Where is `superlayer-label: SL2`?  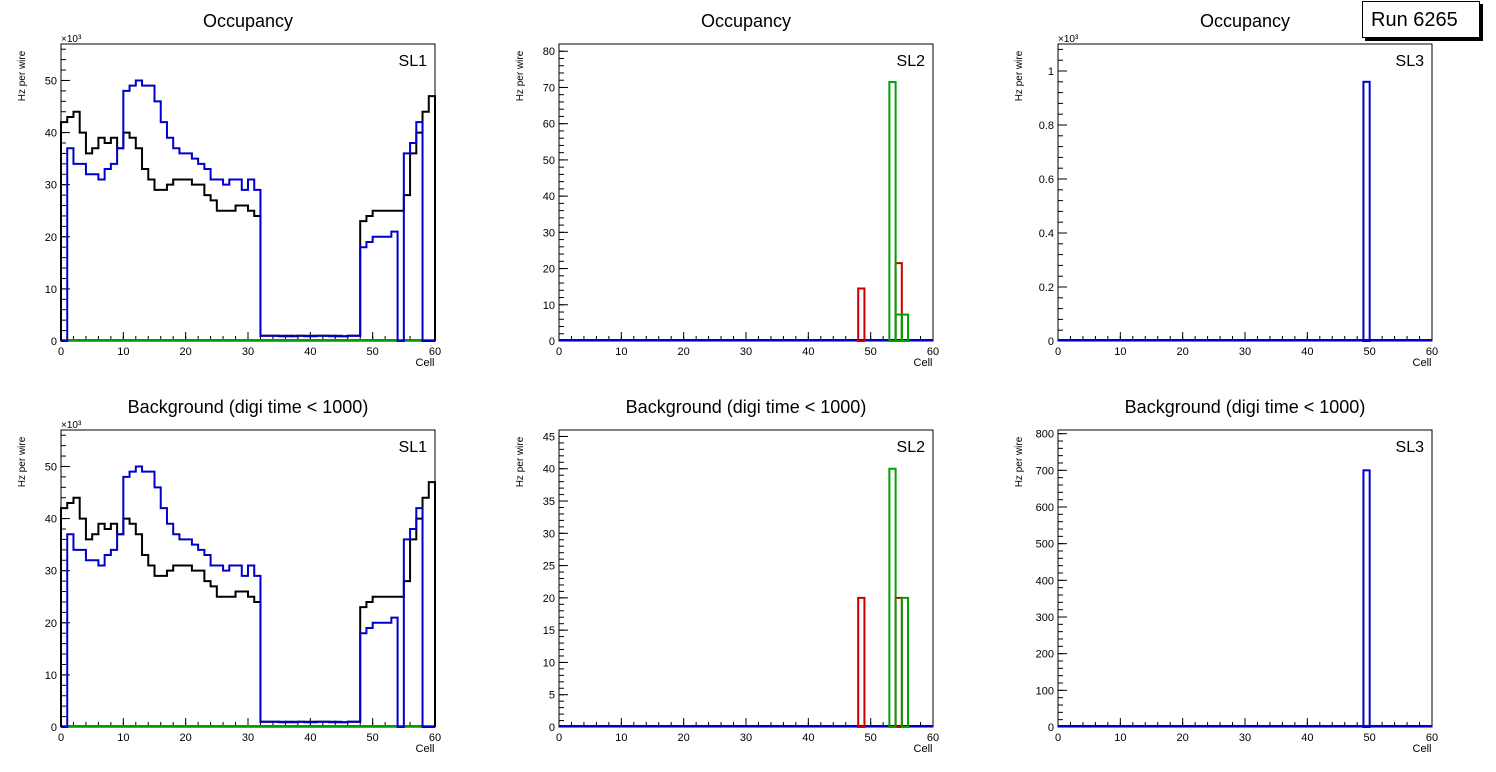
superlayer-label: SL2 is located at coordinates (911, 61).